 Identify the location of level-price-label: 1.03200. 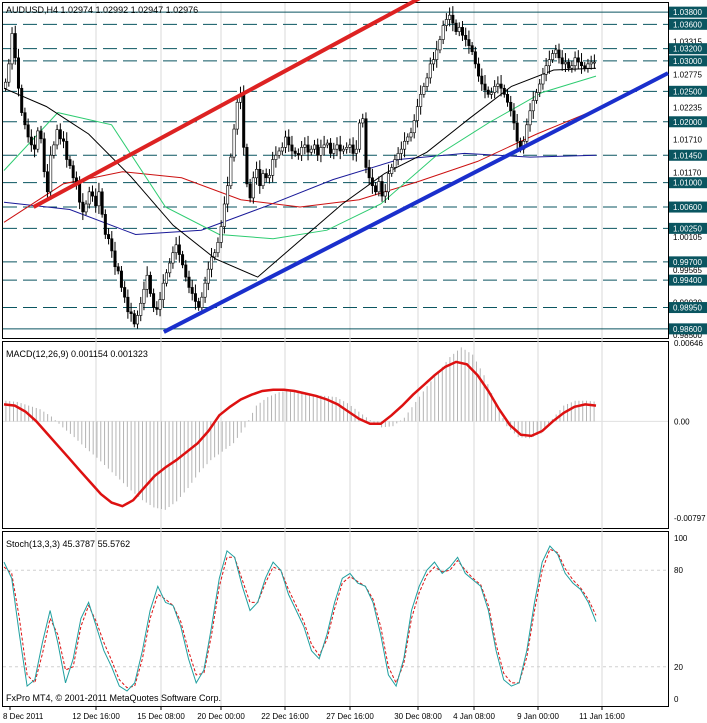
(687, 49).